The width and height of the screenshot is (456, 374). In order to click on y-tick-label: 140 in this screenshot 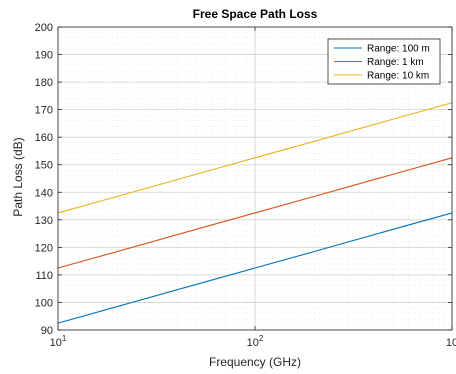, I will do `click(44, 193)`.